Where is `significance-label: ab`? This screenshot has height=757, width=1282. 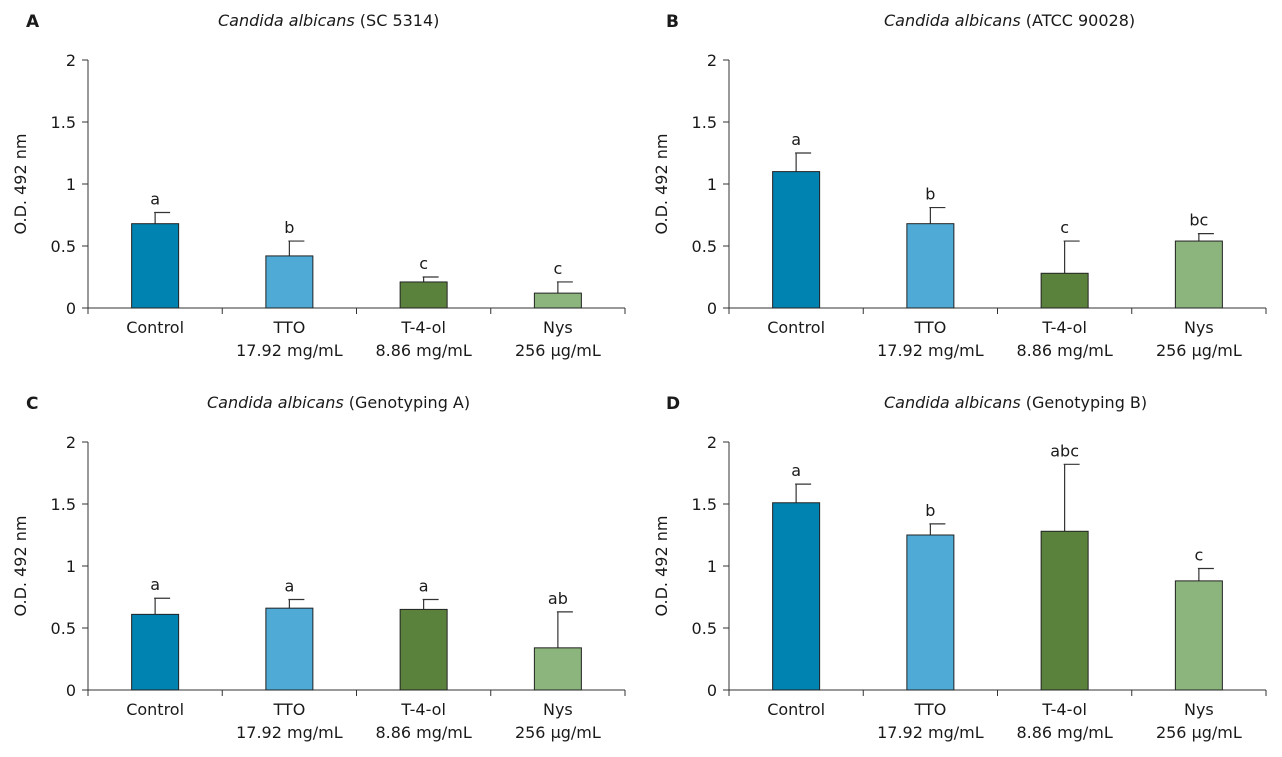 significance-label: ab is located at coordinates (558, 598).